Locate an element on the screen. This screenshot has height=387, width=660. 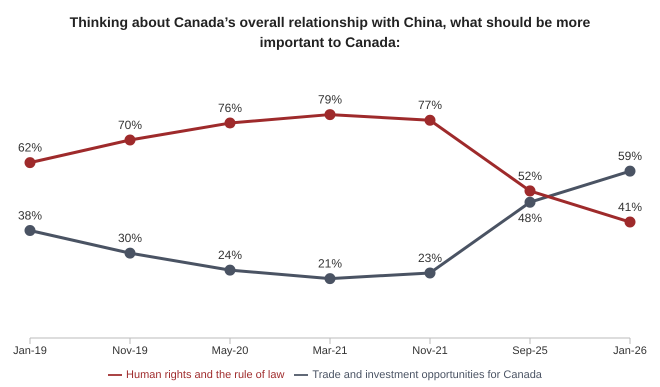
x-tick-label: May-20 is located at coordinates (230, 350).